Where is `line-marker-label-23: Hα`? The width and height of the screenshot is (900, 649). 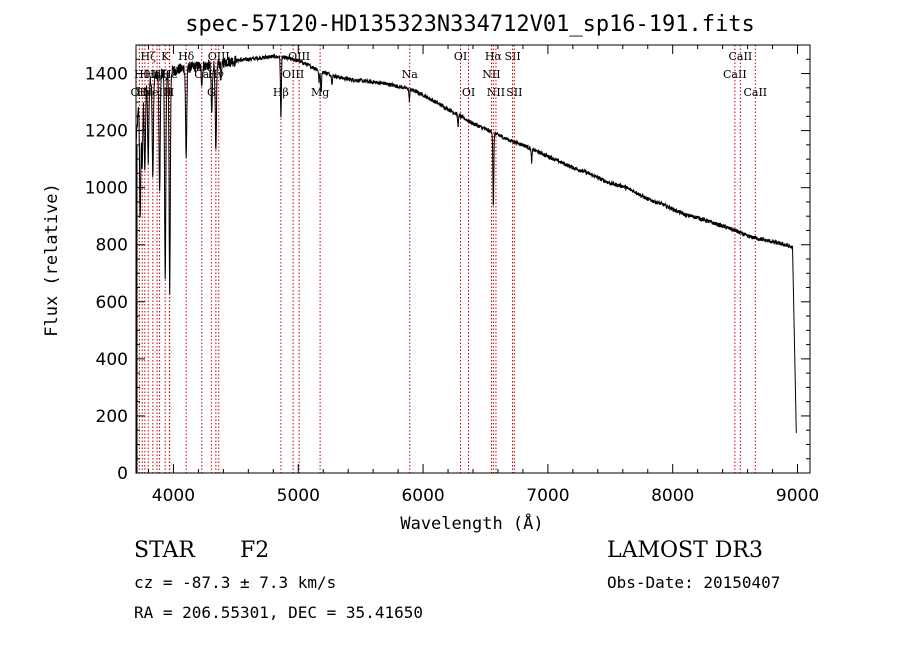
line-marker-label-23: Hα is located at coordinates (494, 56).